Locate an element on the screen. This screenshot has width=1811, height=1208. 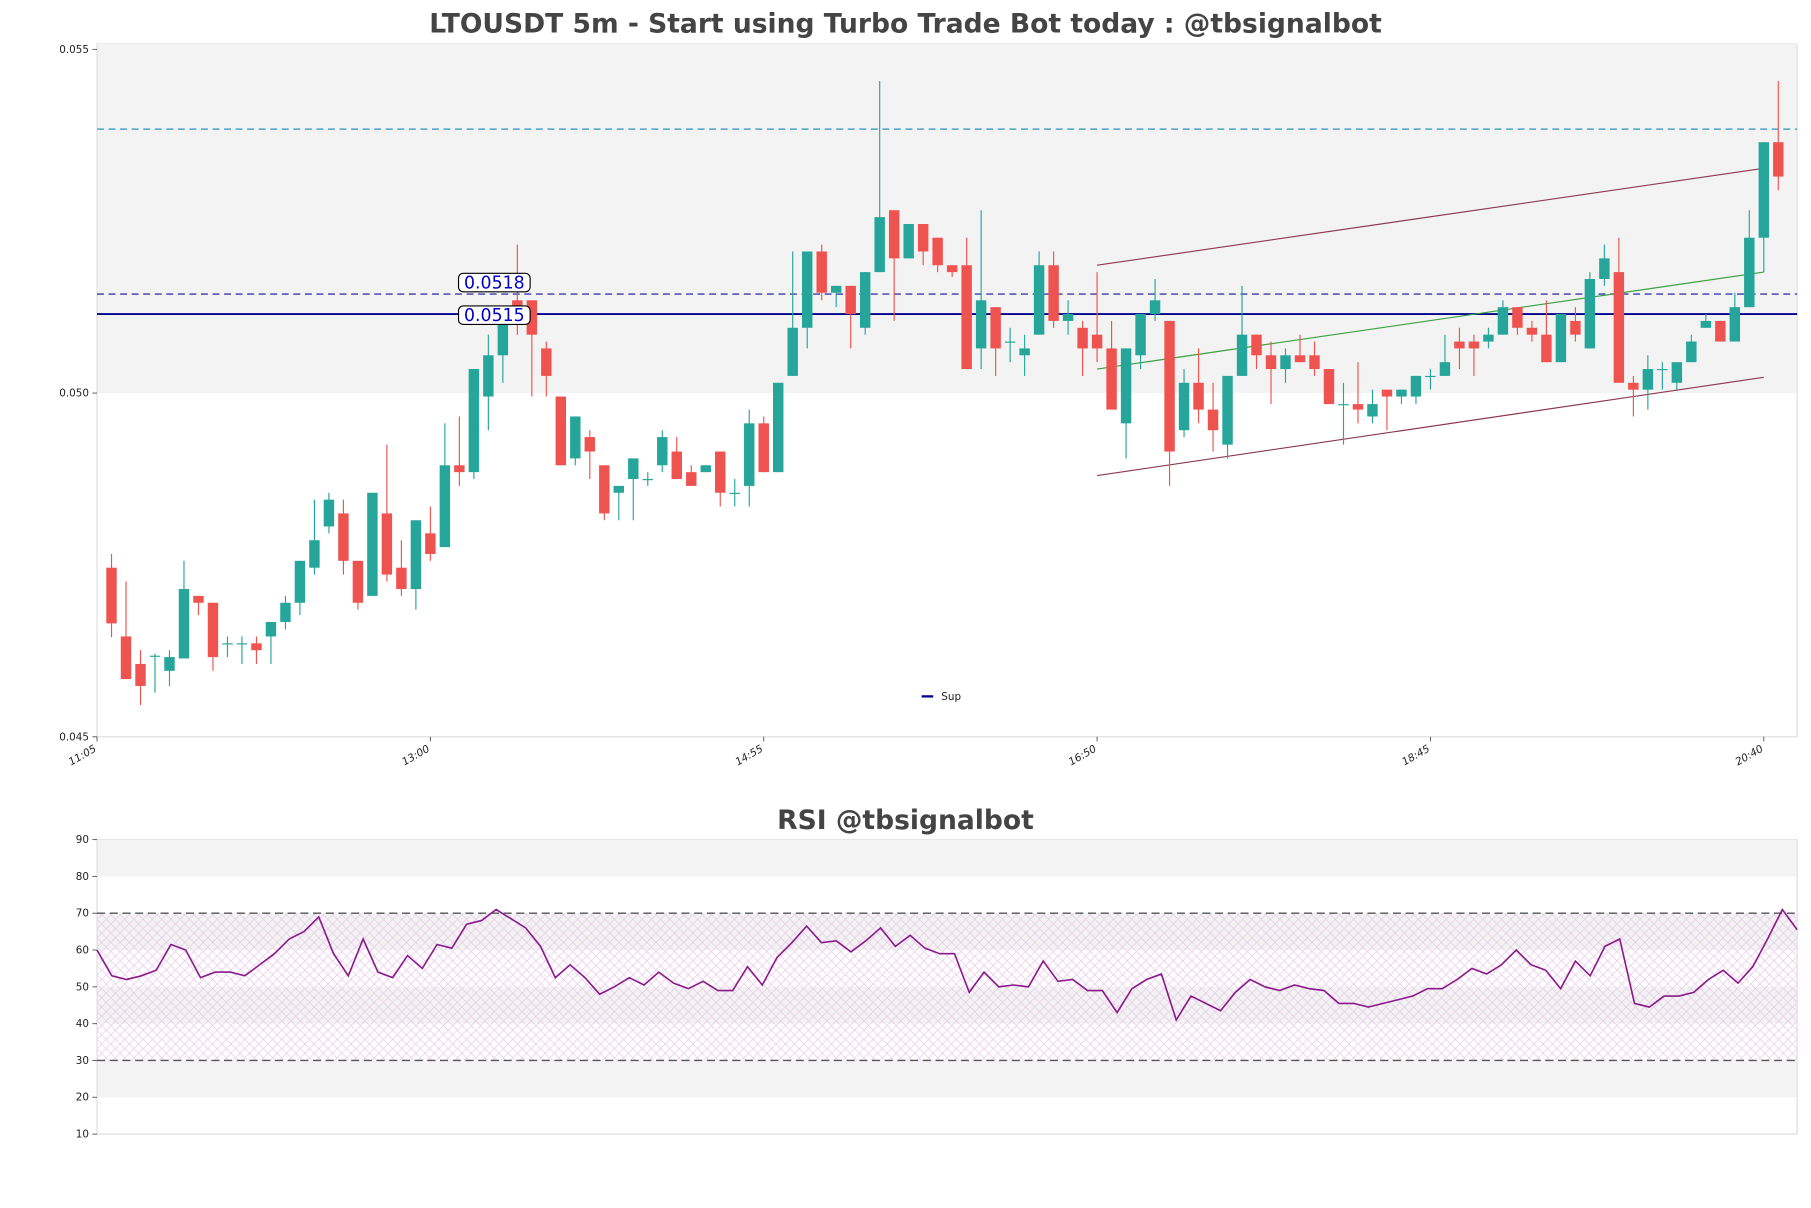
shaded-band is located at coordinates (947, 858).